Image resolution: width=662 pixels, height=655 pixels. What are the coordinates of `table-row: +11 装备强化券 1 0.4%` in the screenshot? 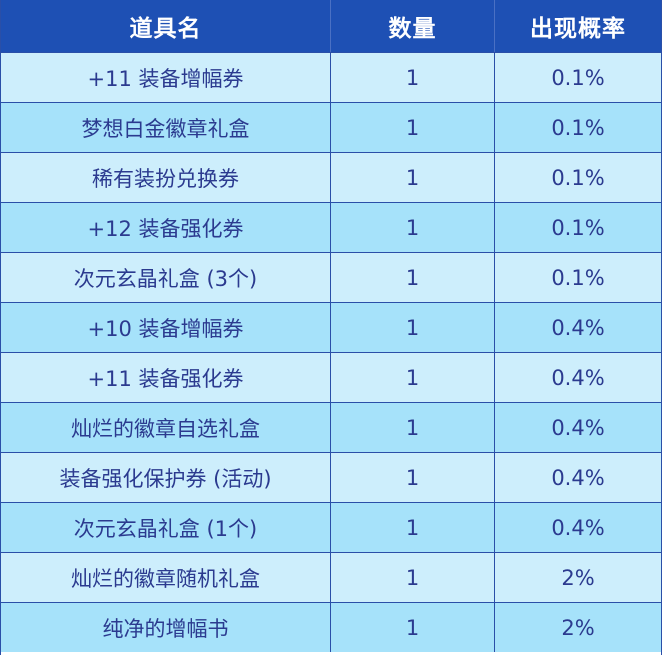 It's located at (331, 377).